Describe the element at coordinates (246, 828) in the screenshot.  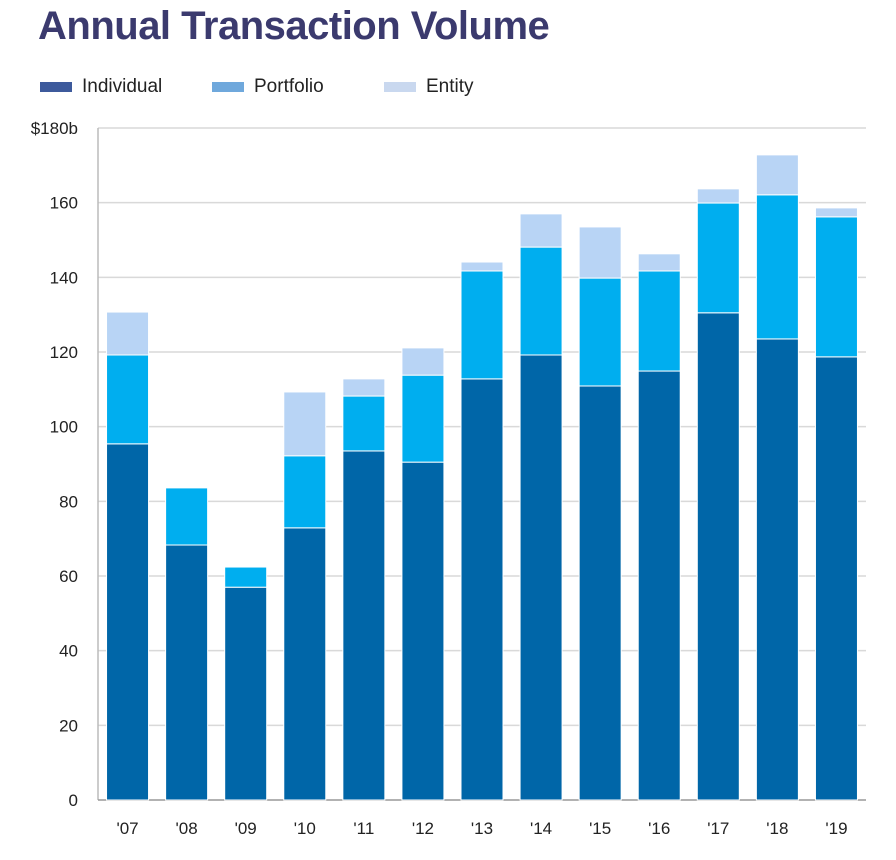
I see `x-tick-label: '09` at that location.